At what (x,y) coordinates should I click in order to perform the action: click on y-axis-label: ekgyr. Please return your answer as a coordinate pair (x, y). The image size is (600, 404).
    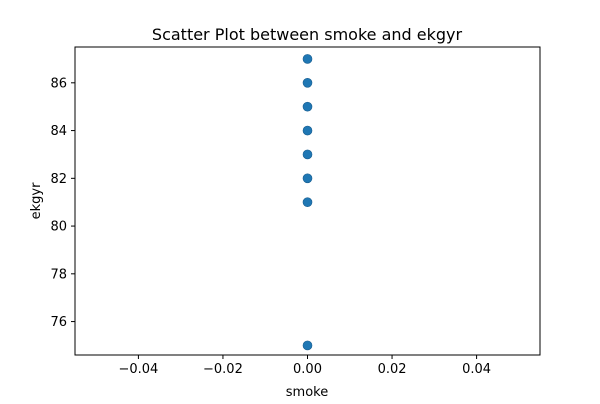
    Looking at the image, I should click on (36, 200).